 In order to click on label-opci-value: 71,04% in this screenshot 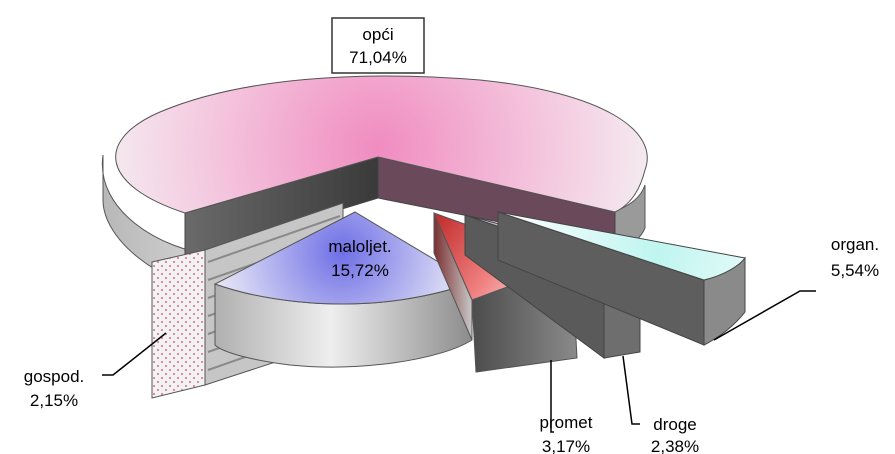, I will do `click(378, 57)`.